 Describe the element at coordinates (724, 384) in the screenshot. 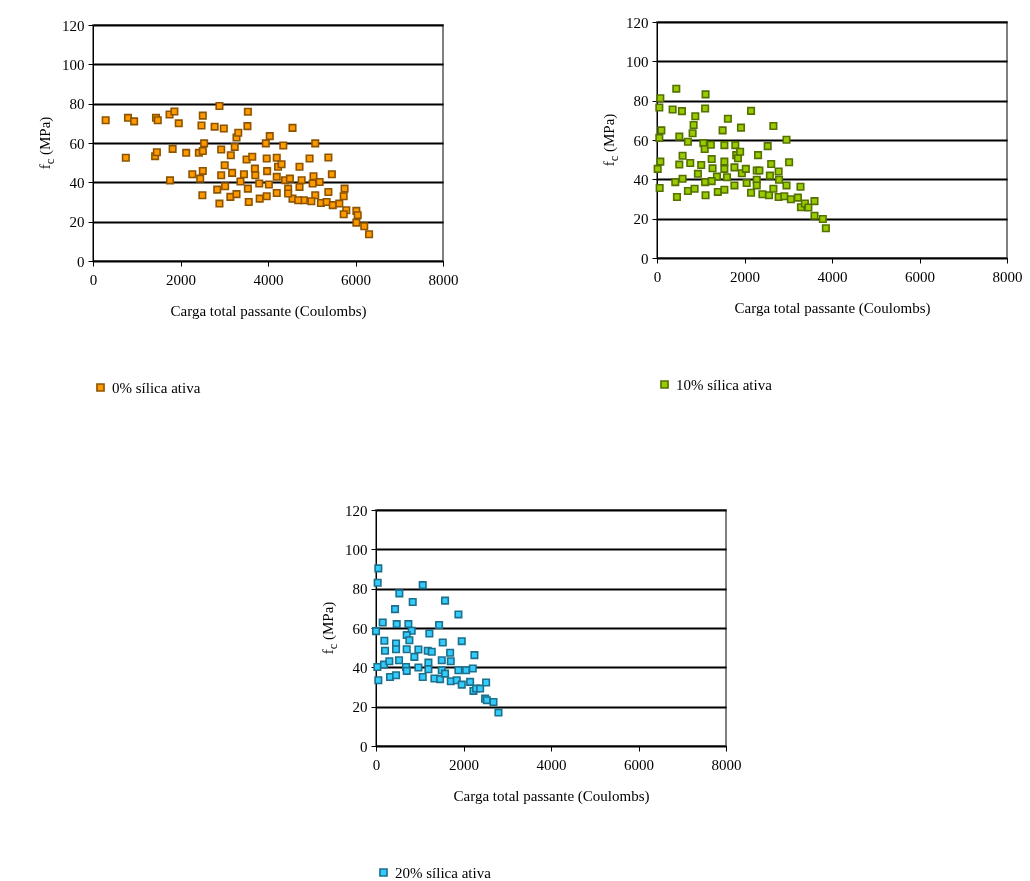

I see `legend-label: 10% sílica ativa` at that location.